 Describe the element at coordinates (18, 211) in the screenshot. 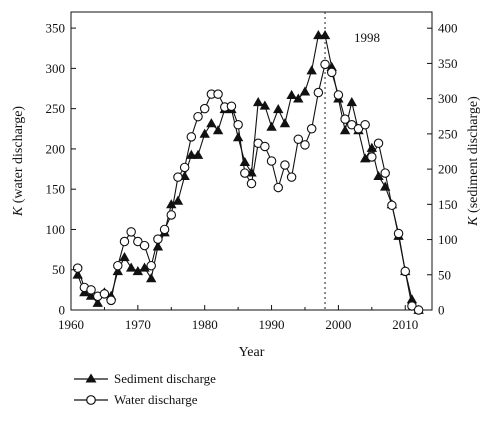

I see `y-left-axis-label-italic: K` at that location.